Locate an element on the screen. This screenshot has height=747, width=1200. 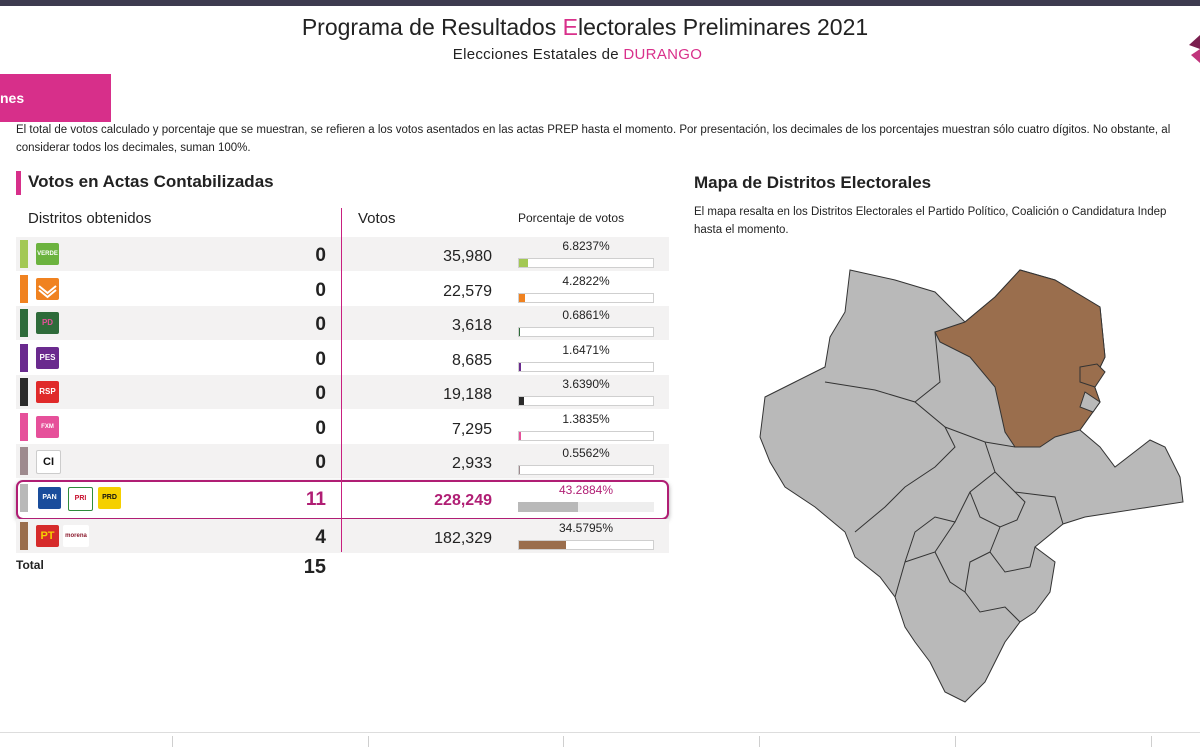
districts-value: 11 is located at coordinates (315, 499).